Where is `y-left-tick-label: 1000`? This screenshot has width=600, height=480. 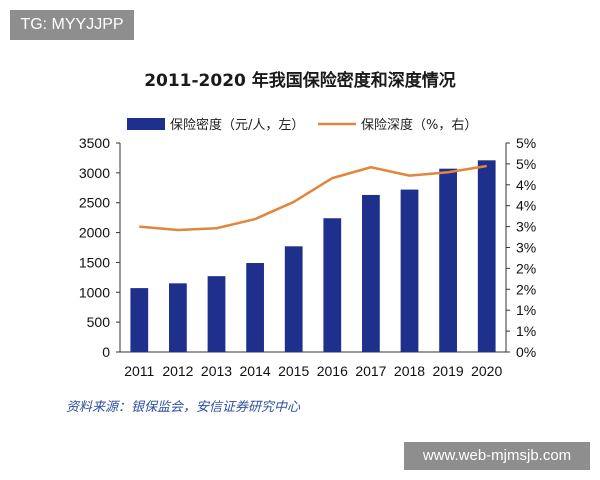
y-left-tick-label: 1000 is located at coordinates (94, 292).